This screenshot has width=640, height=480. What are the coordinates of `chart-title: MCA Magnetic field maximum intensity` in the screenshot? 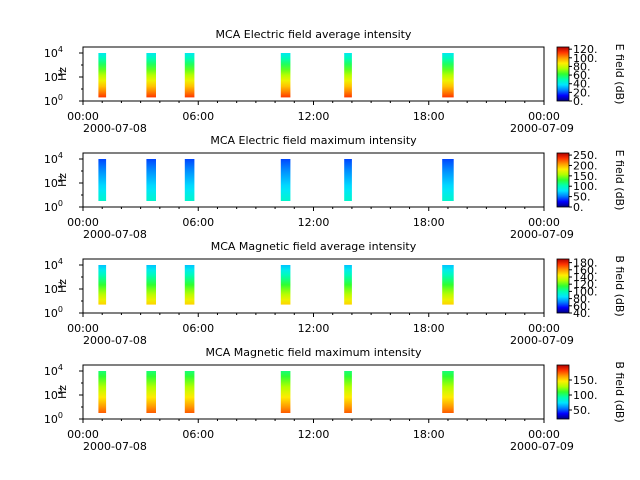 It's located at (314, 352).